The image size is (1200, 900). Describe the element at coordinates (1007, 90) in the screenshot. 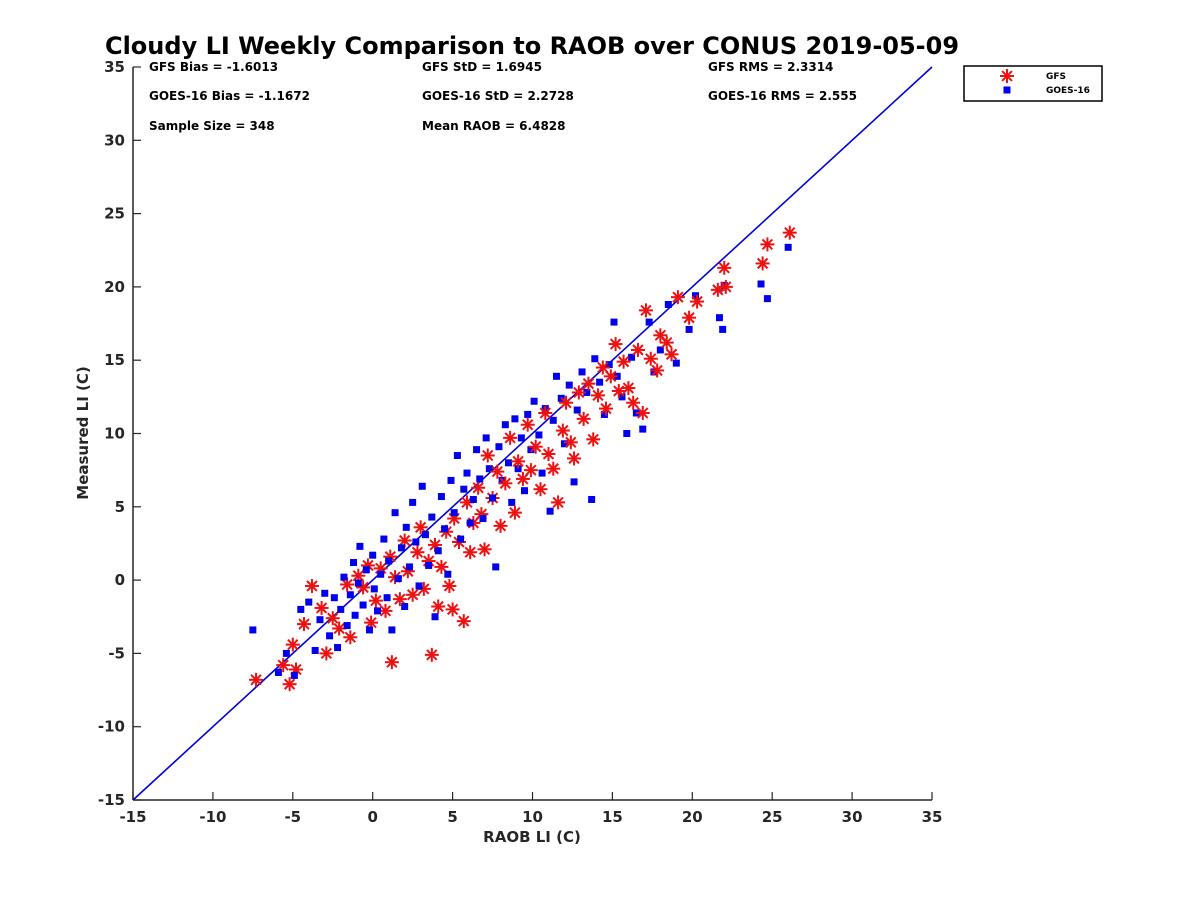

I see `legend-goes-square` at that location.